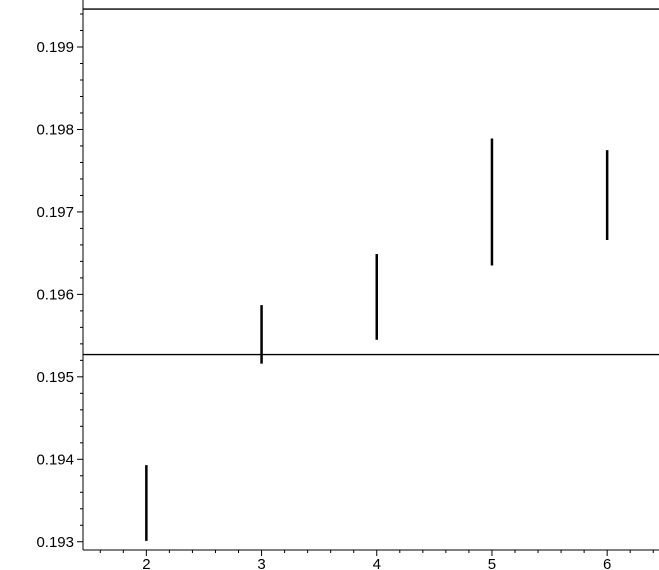 Image resolution: width=659 pixels, height=570 pixels. What do you see at coordinates (55, 377) in the screenshot?
I see `y-tick-label: 0.195` at bounding box center [55, 377].